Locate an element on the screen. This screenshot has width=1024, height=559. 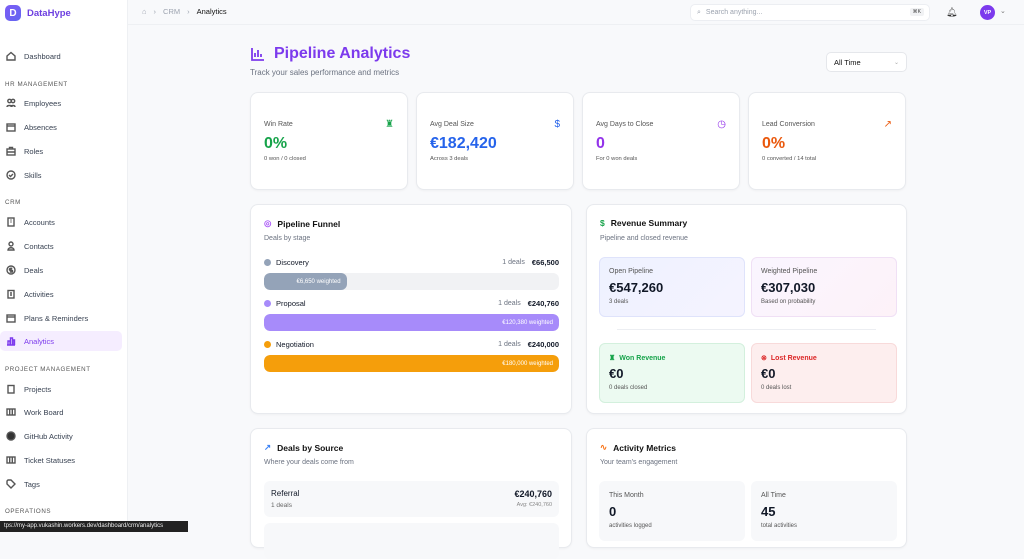
bell-icon: 🔔︎ is located at coordinates (952, 12).